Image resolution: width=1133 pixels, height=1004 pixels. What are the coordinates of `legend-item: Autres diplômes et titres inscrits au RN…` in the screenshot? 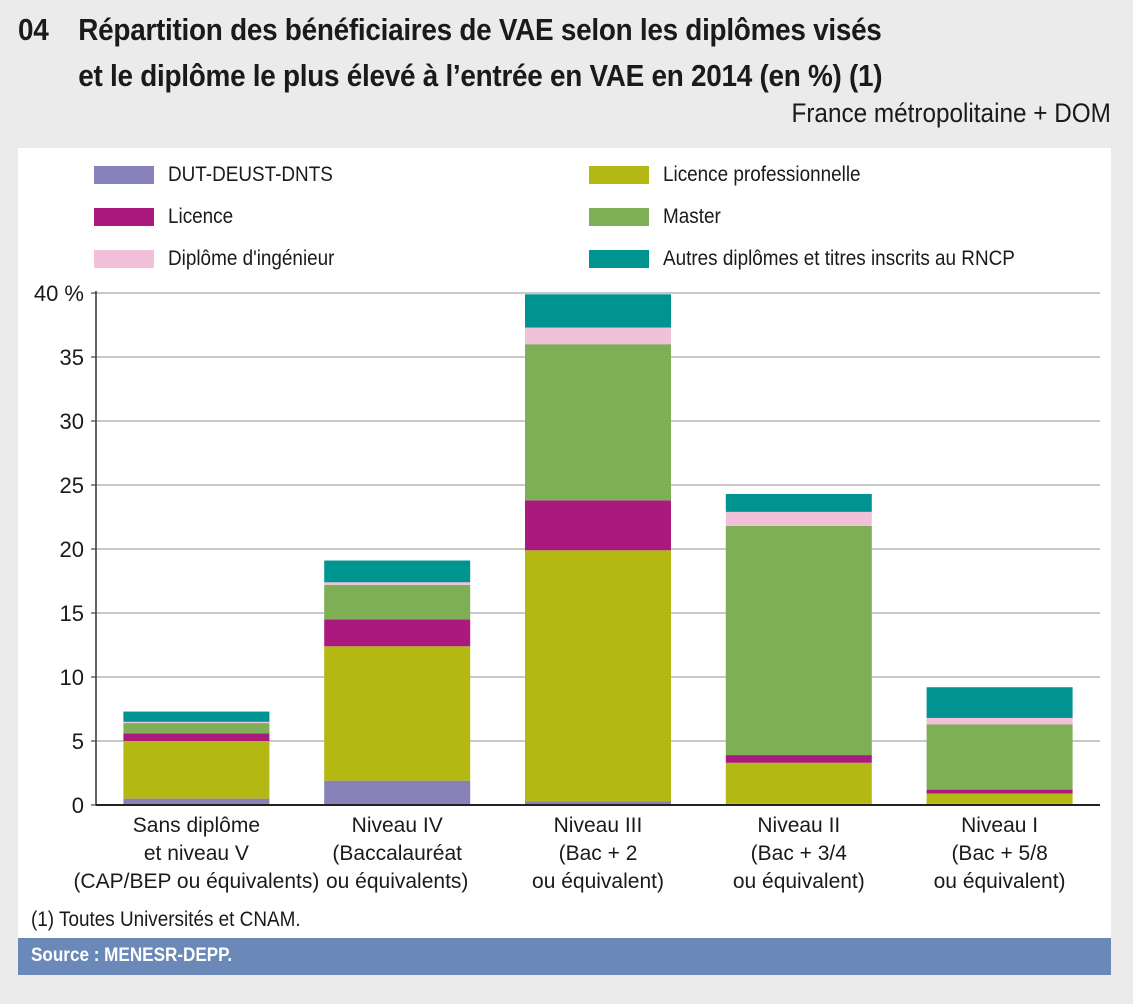 It's located at (821, 259).